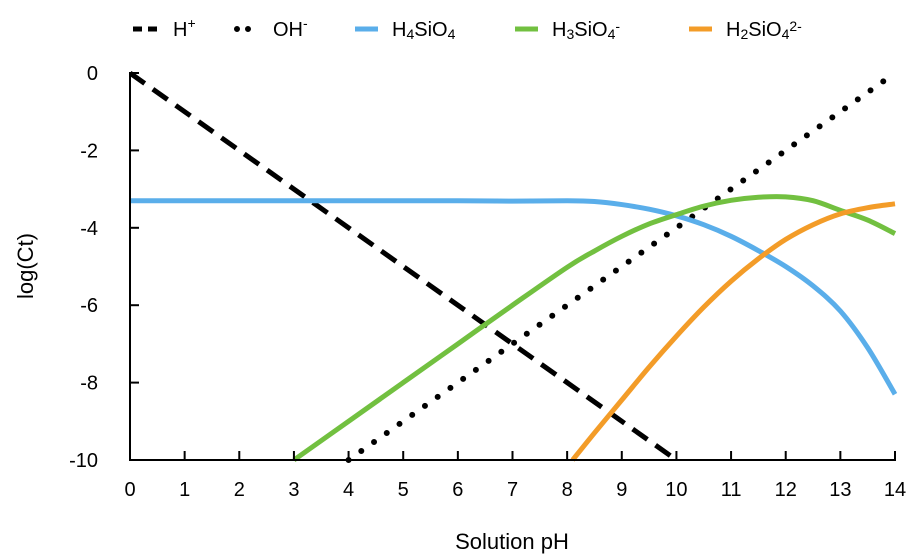 The image size is (913, 555). I want to click on legend-label: H3SiO4-, so click(586, 30).